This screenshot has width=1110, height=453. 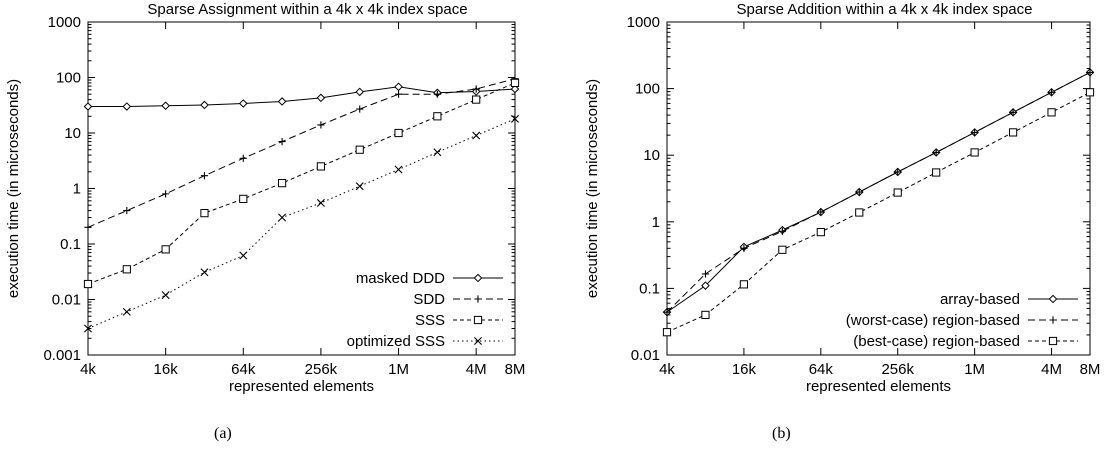 I want to click on y-tick-label: 0.01, so click(x=66, y=300).